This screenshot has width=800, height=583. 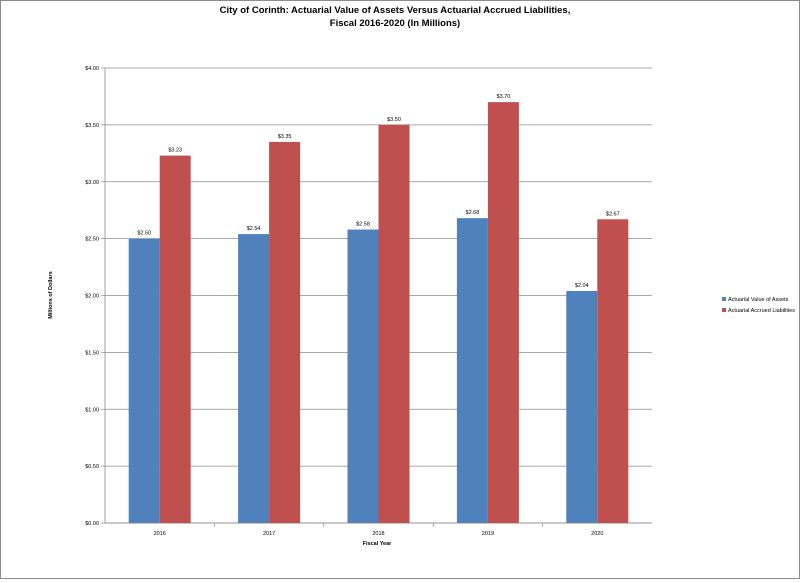 What do you see at coordinates (504, 97) in the screenshot?
I see `data-label: $3.70` at bounding box center [504, 97].